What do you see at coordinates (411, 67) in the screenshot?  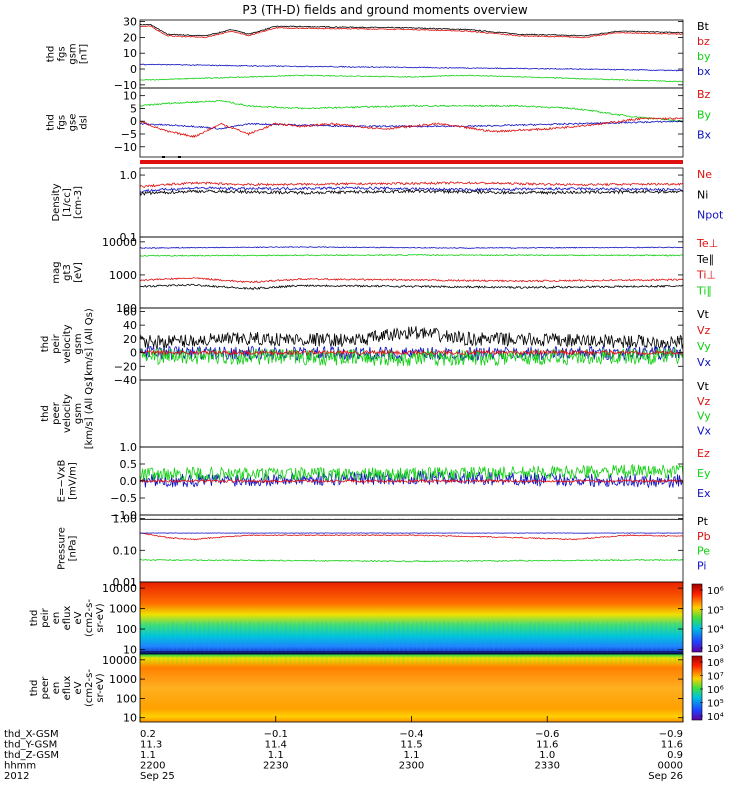 I see `series-p1-bx` at bounding box center [411, 67].